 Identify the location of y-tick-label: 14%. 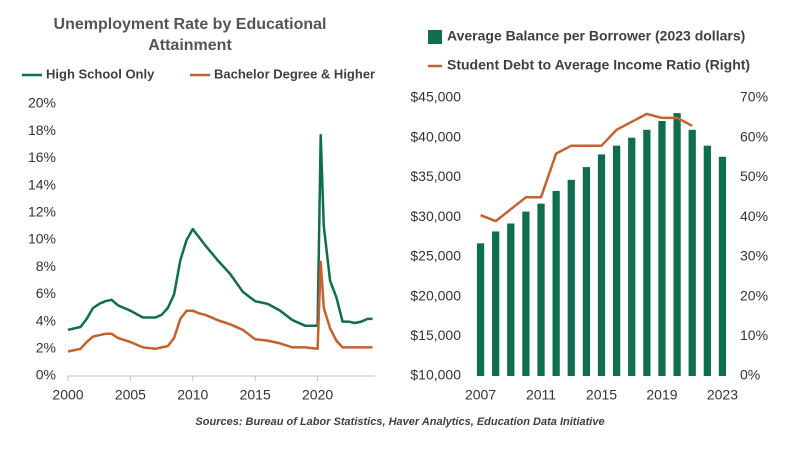
(42, 184).